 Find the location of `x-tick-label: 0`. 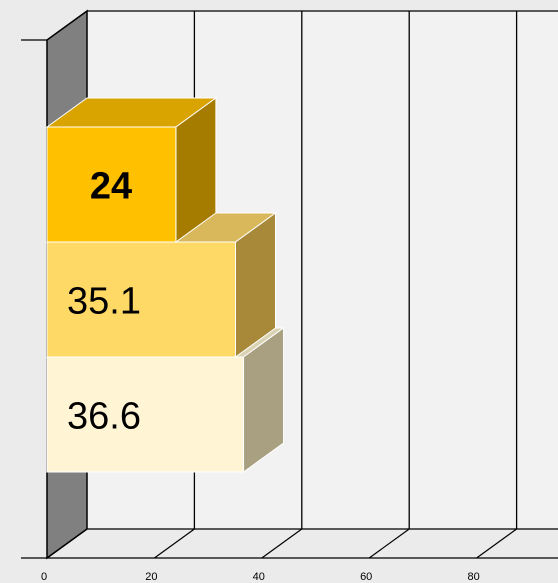

x-tick-label: 0 is located at coordinates (44, 577).